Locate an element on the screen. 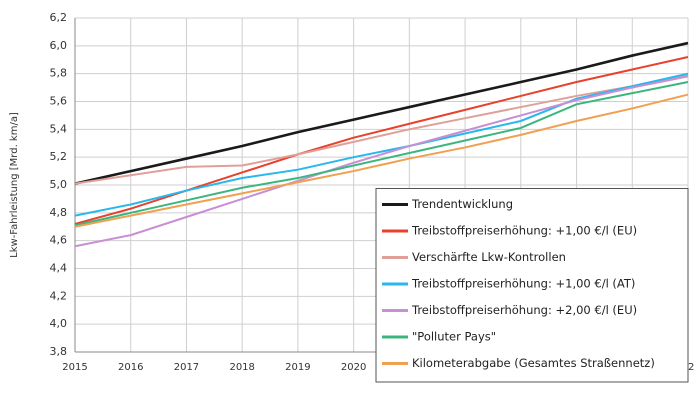 This screenshot has width=694, height=404. legend-label: Verschärfte Lkw-Kontrollen is located at coordinates (489, 257).